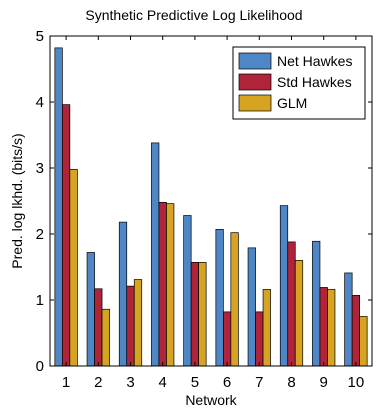  What do you see at coordinates (40, 102) in the screenshot?
I see `y-tick-label: 4` at bounding box center [40, 102].